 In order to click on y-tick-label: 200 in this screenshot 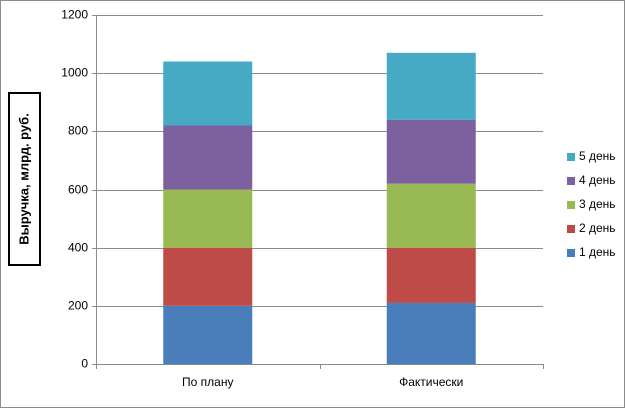, I will do `click(78, 306)`.